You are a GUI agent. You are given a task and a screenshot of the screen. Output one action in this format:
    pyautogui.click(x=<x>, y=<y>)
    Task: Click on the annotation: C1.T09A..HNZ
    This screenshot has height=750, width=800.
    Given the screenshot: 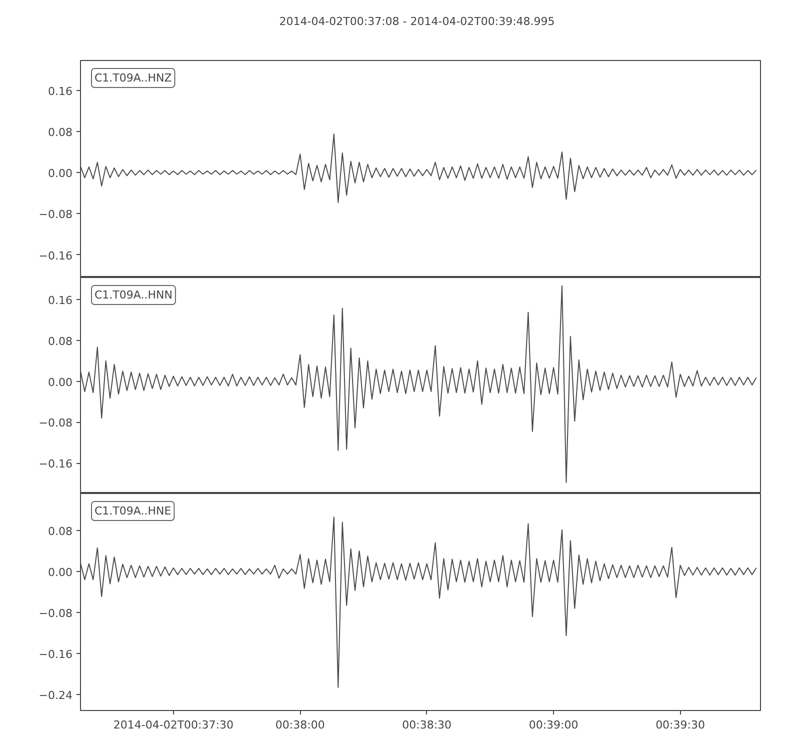 What is the action you would take?
    pyautogui.click(x=133, y=78)
    